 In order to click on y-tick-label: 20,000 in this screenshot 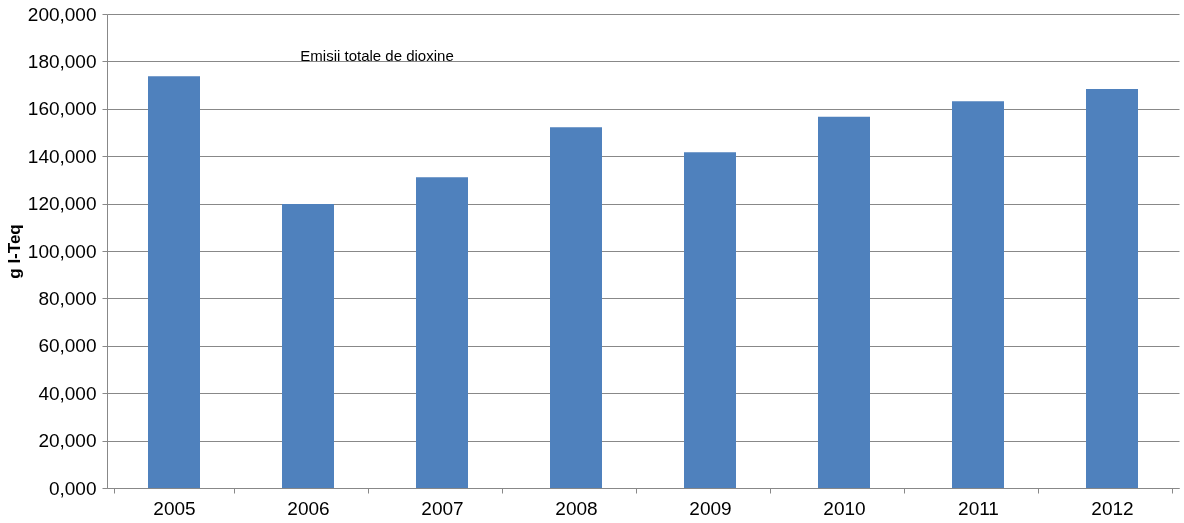, I will do `click(67, 441)`.